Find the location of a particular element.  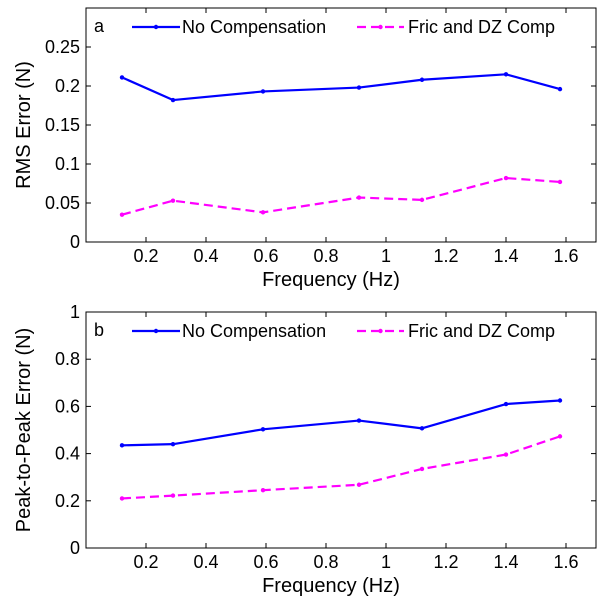

y-tick-label: 1 is located at coordinates (75, 312).